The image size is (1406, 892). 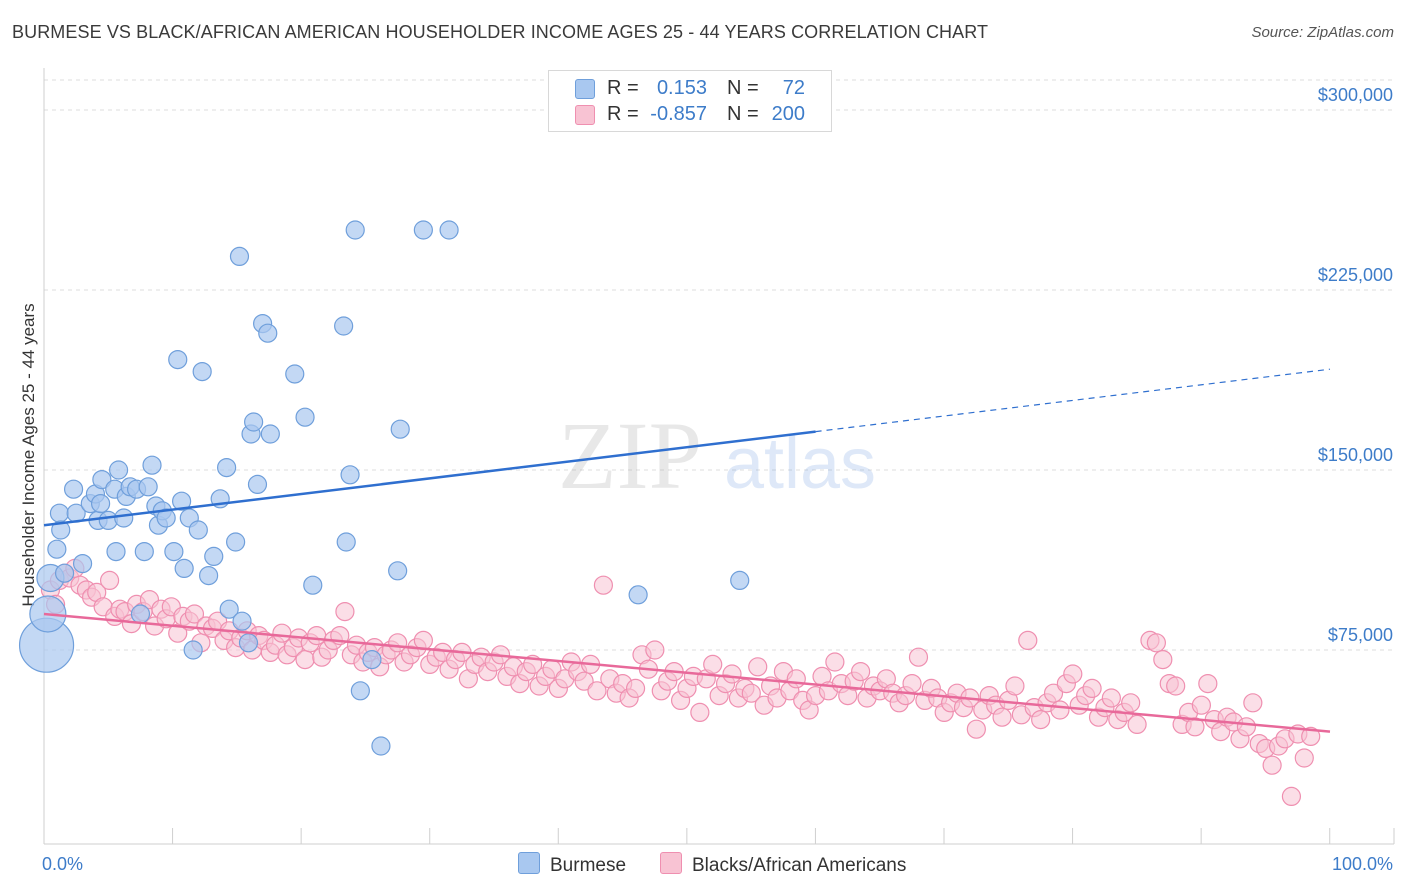 What do you see at coordinates (28, 454) in the screenshot?
I see `y-axis-label: Householder Income Ages 25 - 44 years` at bounding box center [28, 454].